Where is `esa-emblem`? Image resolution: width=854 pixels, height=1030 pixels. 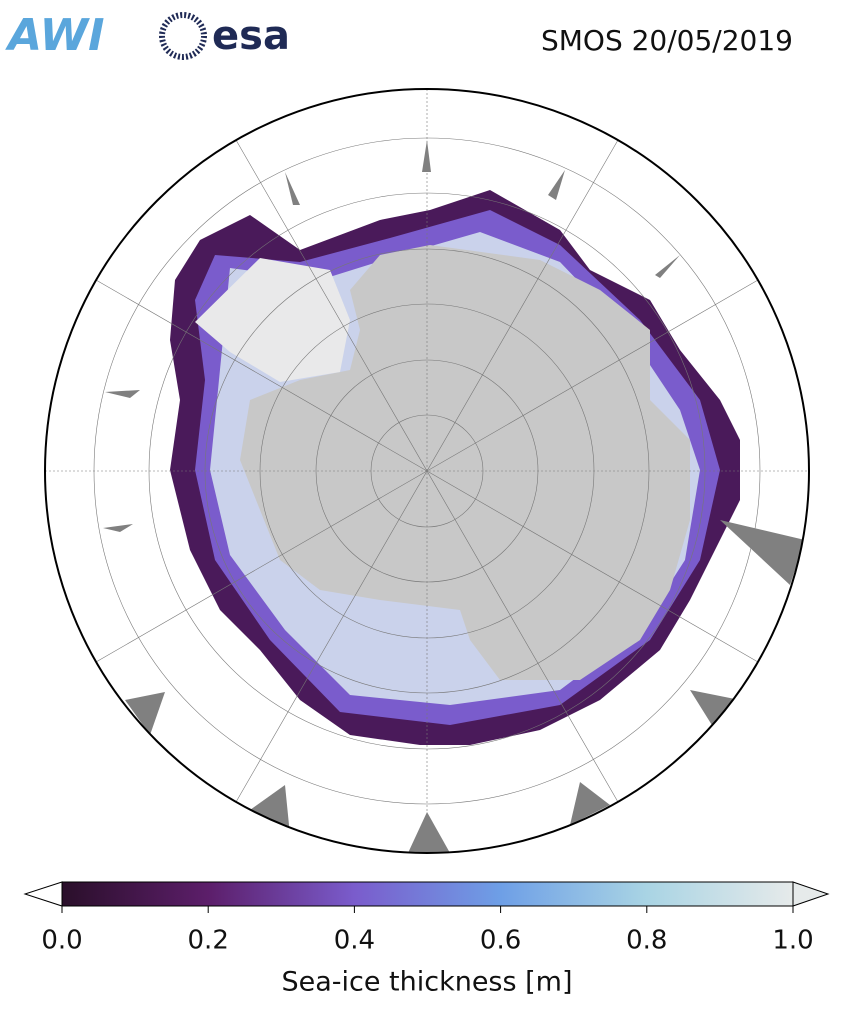 esa-emblem is located at coordinates (183, 36).